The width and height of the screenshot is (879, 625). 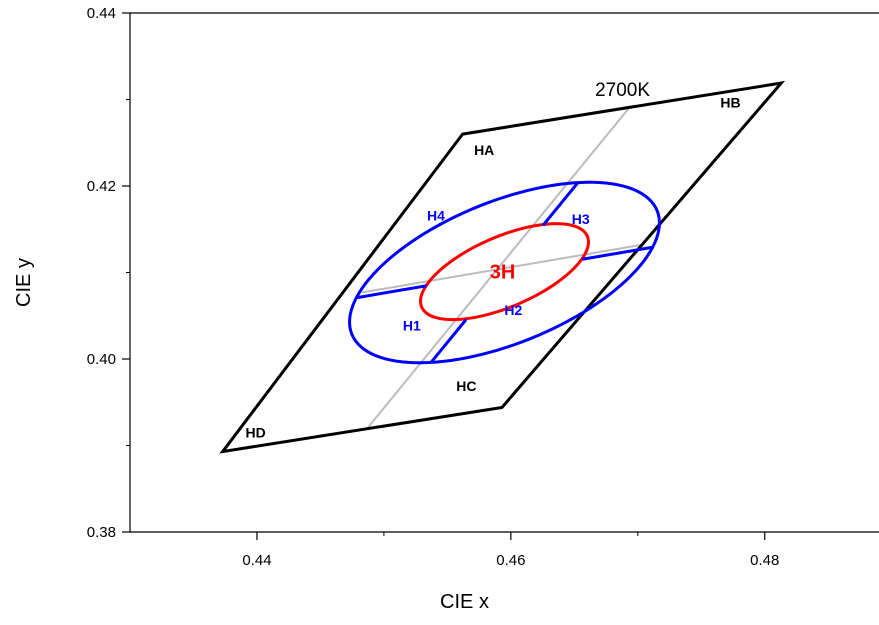 What do you see at coordinates (101, 532) in the screenshot?
I see `y-tick-label: 0.38` at bounding box center [101, 532].